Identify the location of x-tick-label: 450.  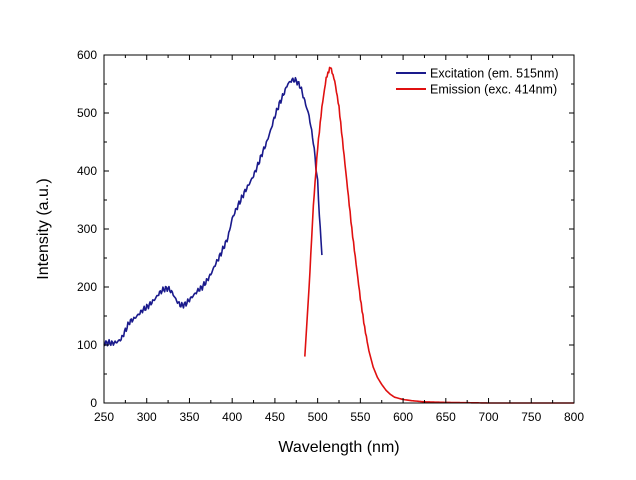
(275, 417).